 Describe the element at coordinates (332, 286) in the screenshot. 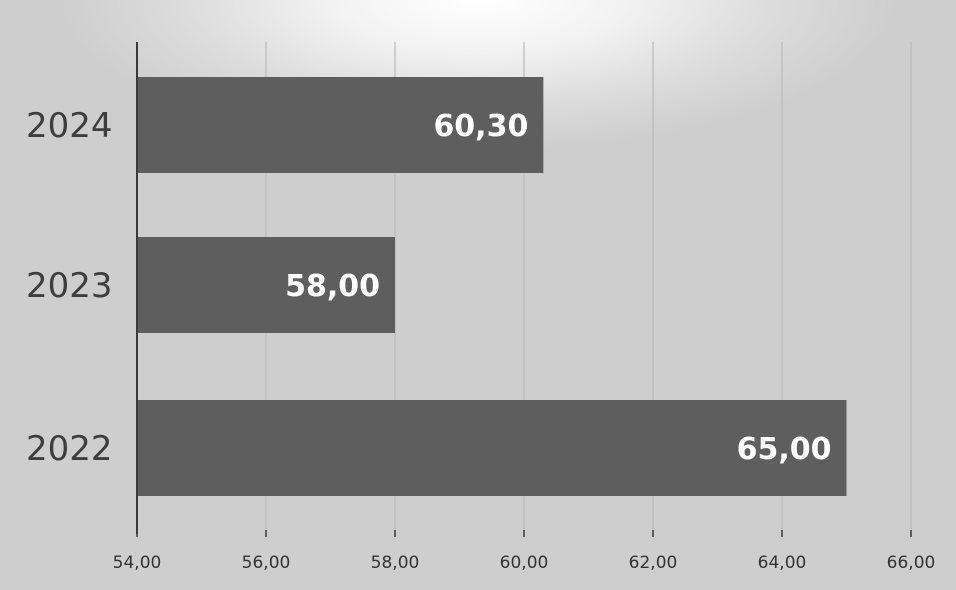

I see `data-label-2023: 58,00` at that location.